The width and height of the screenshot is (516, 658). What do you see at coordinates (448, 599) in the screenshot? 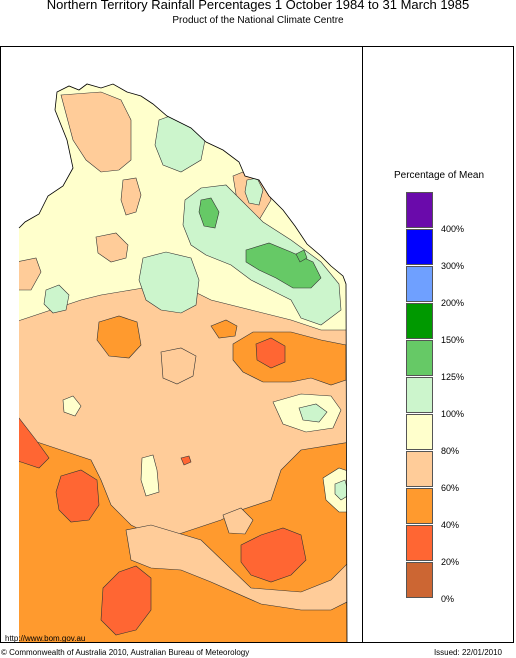
I see `legend-tick-label: 0%` at bounding box center [448, 599].